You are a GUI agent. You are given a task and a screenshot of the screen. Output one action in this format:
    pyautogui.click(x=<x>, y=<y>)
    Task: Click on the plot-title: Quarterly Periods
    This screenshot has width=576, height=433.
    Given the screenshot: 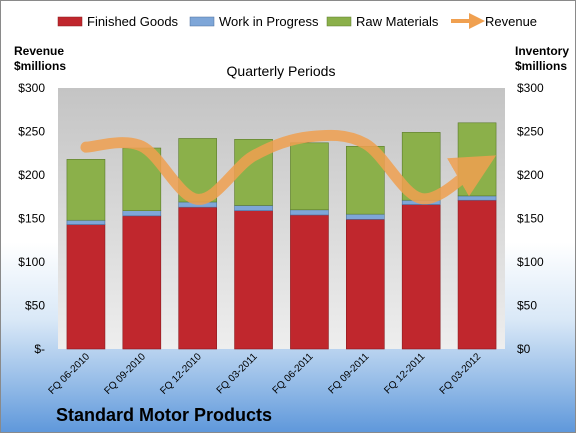 What is the action you would take?
    pyautogui.click(x=281, y=71)
    